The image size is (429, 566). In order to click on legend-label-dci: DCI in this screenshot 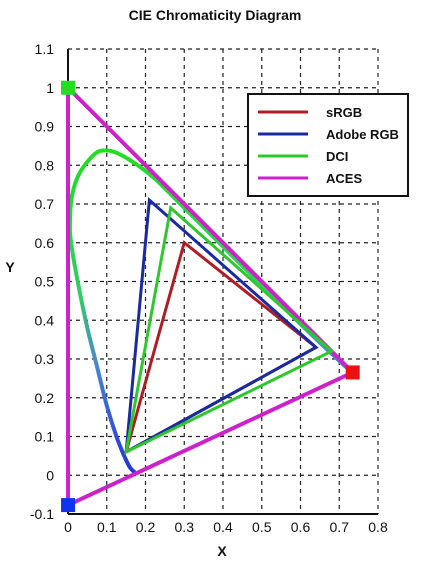, I will do `click(337, 156)`.